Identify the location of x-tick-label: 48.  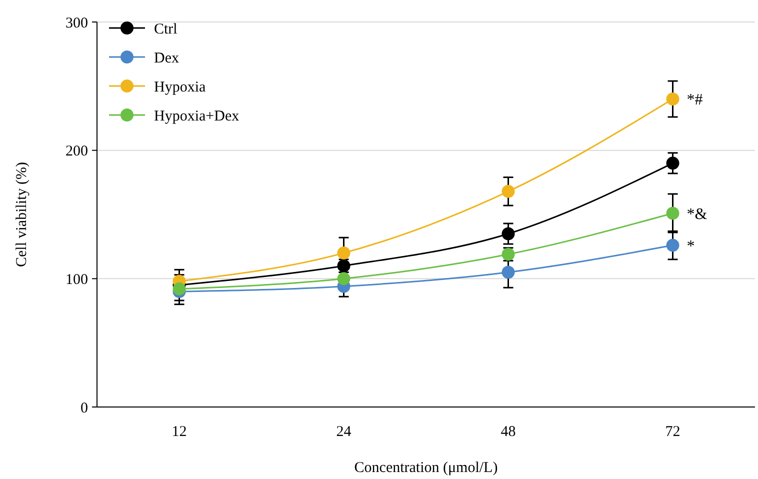
(508, 432).